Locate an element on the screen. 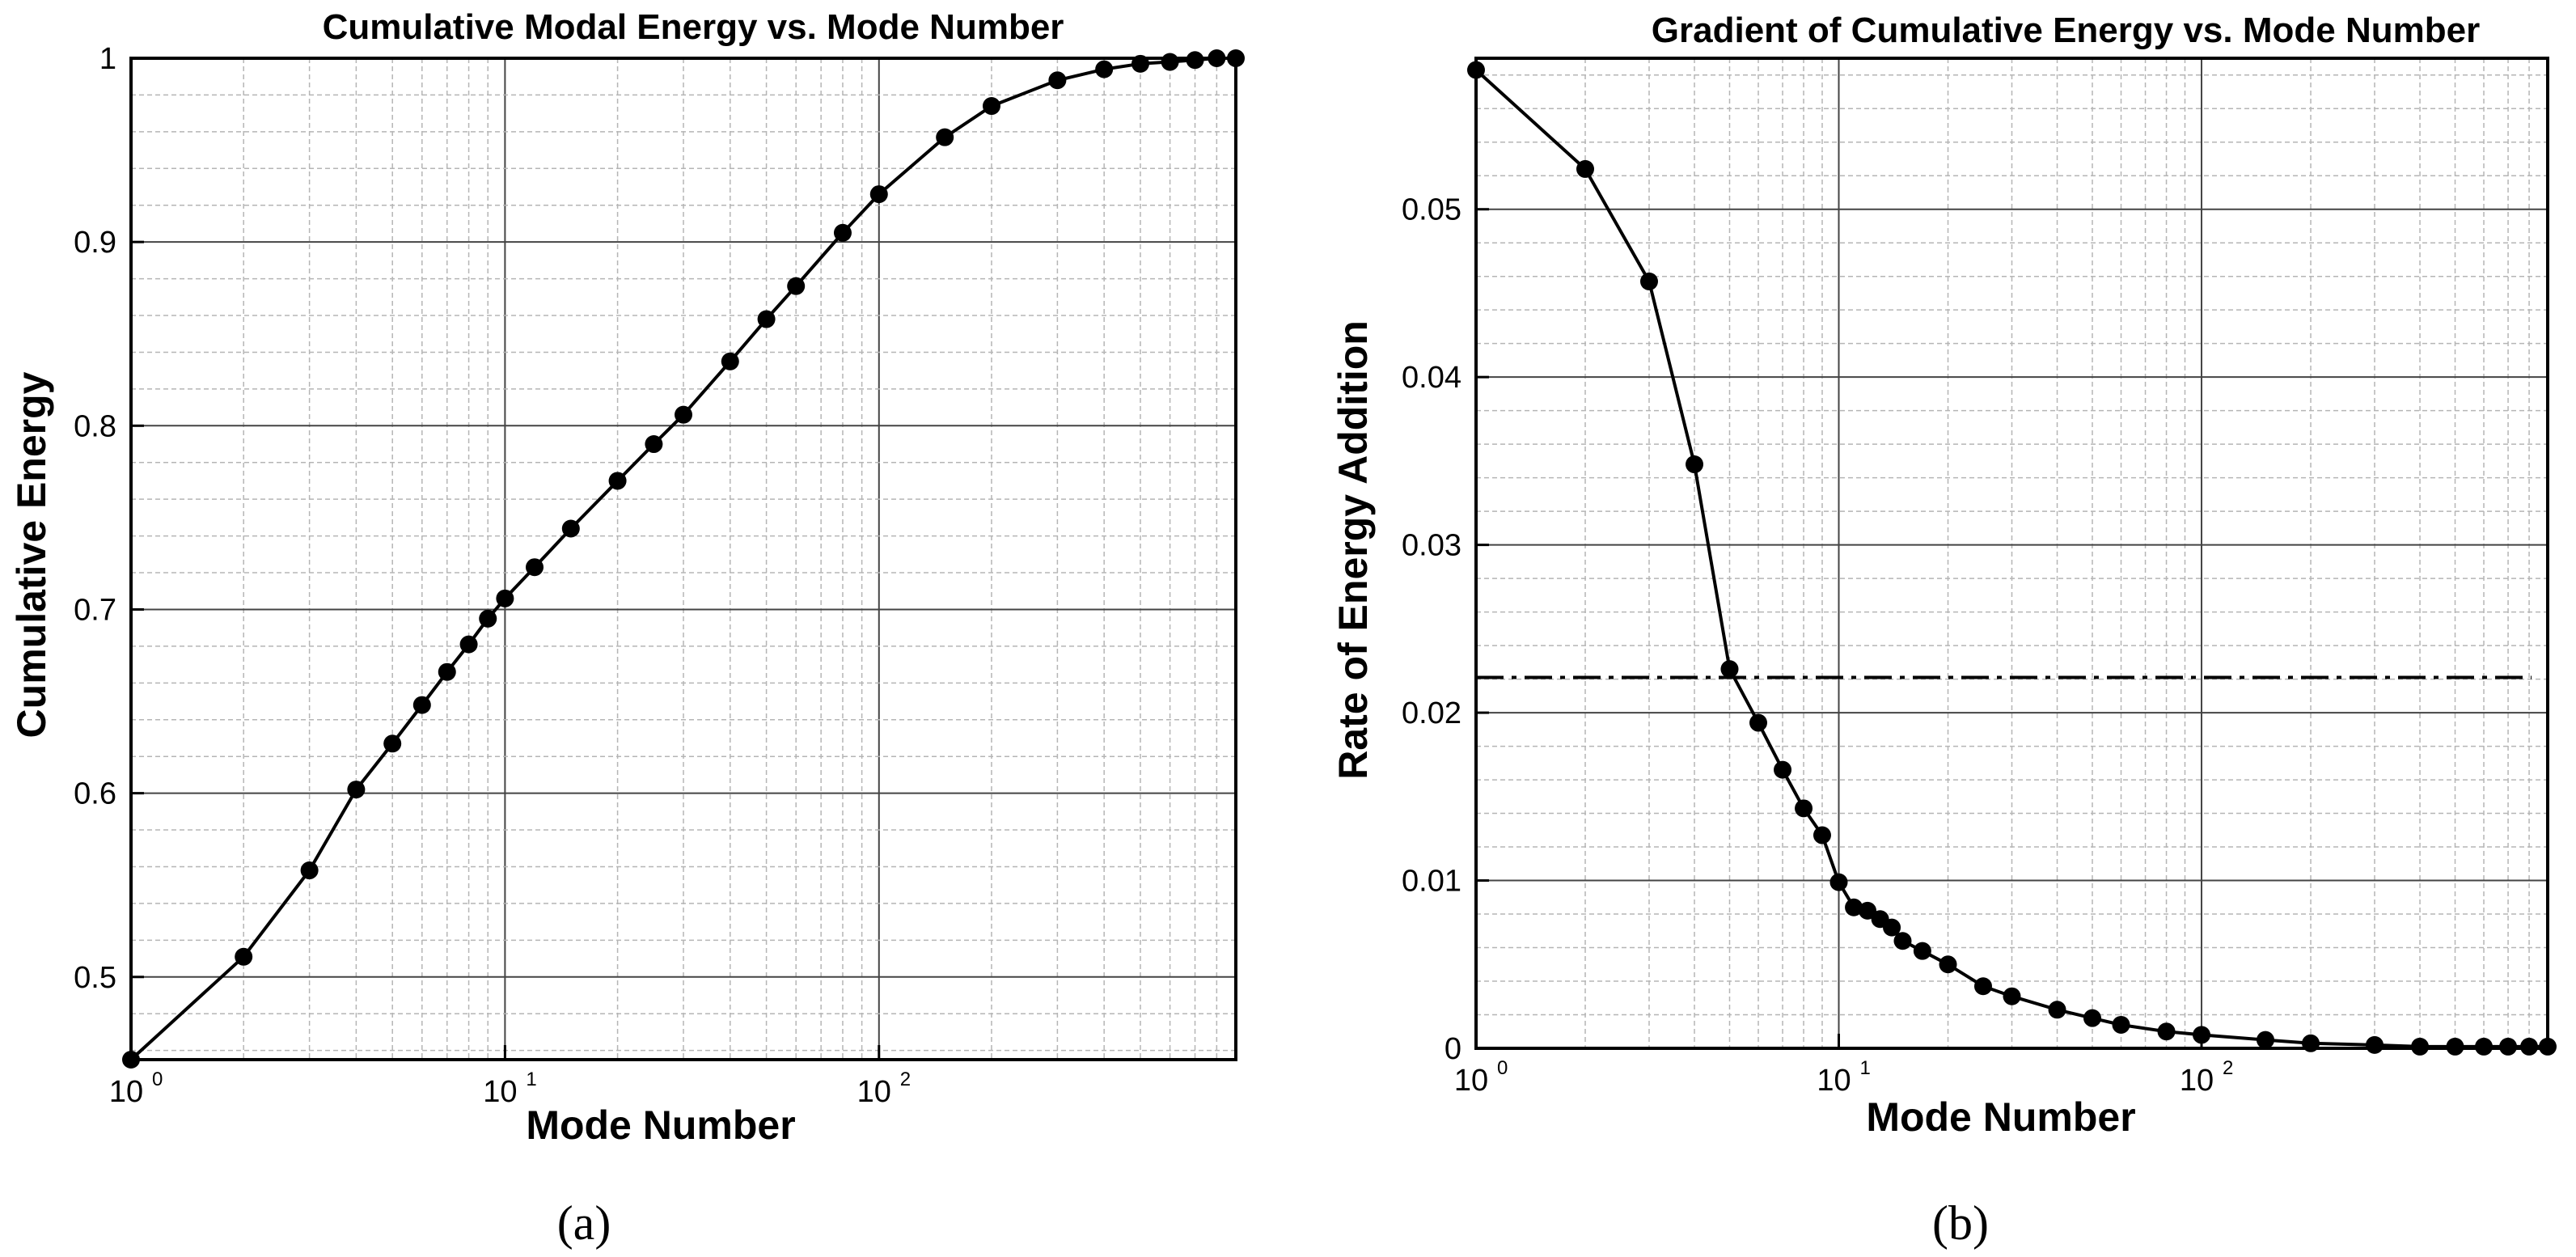 This screenshot has height=1257, width=2576. panel-b-label: (b) is located at coordinates (1960, 1223).